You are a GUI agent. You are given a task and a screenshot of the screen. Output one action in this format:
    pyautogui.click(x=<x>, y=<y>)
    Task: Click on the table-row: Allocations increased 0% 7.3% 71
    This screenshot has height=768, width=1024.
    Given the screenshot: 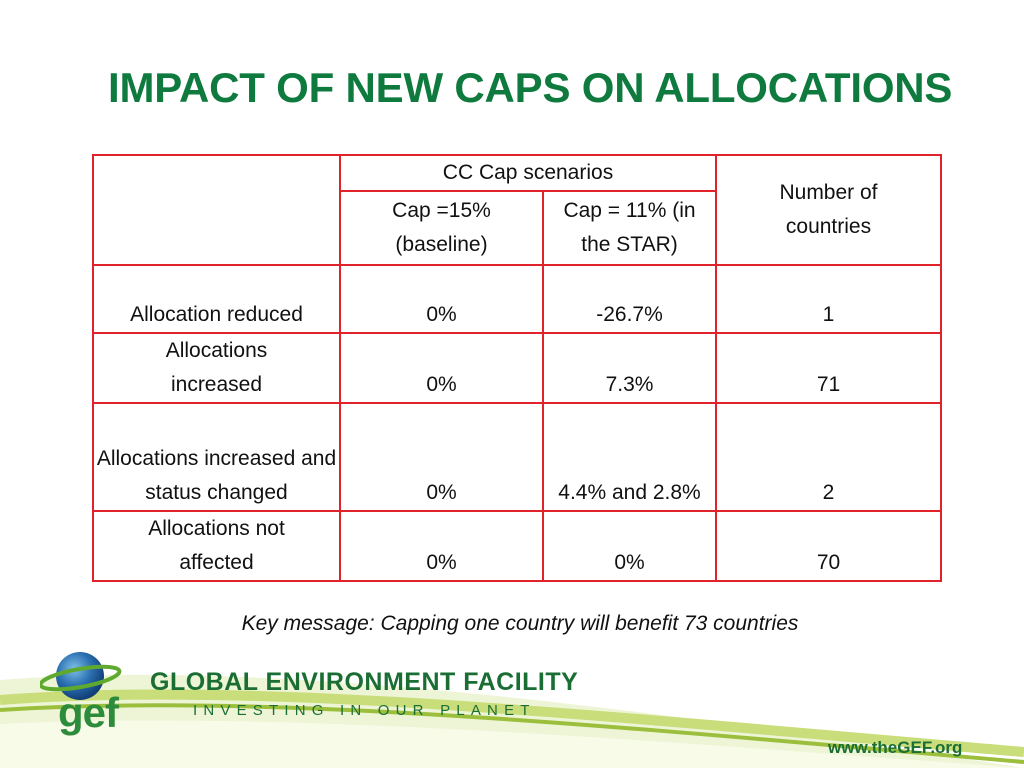 What is the action you would take?
    pyautogui.click(x=517, y=368)
    